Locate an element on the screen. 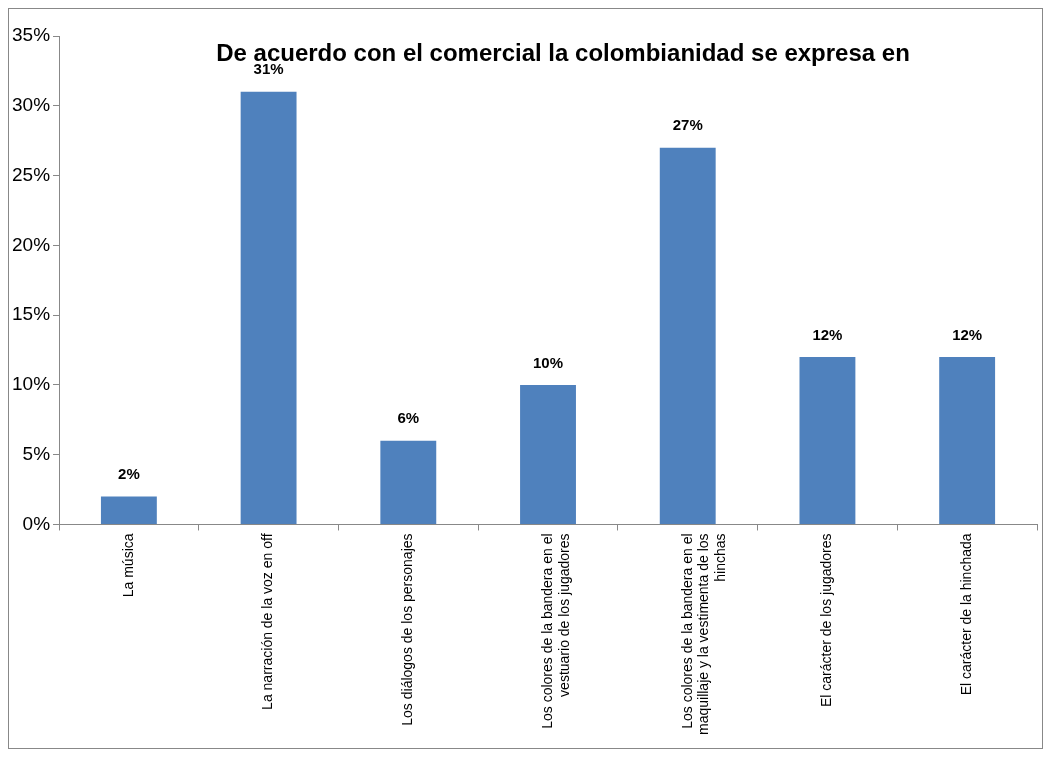 Image resolution: width=1051 pixels, height=757 pixels. x-tick-label: La narración de la voz en off is located at coordinates (267, 621).